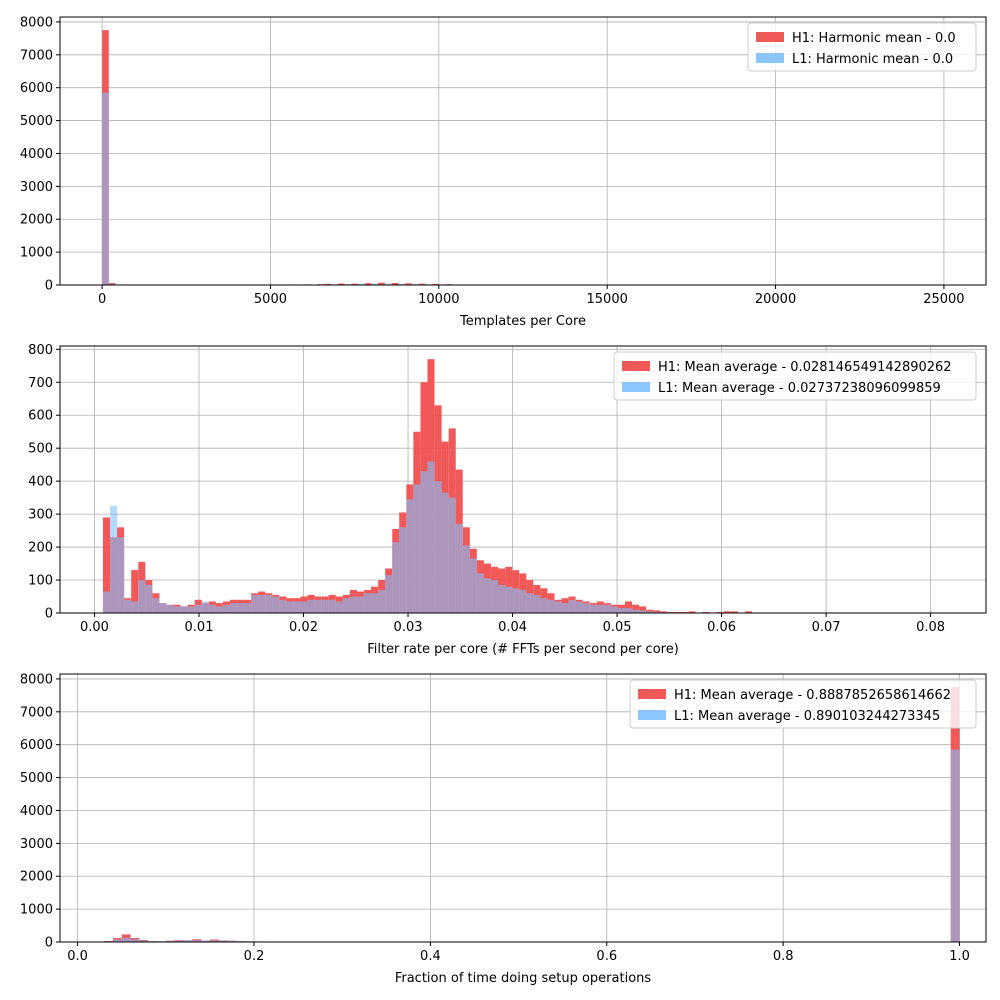  I want to click on legend-box, so click(795, 376).